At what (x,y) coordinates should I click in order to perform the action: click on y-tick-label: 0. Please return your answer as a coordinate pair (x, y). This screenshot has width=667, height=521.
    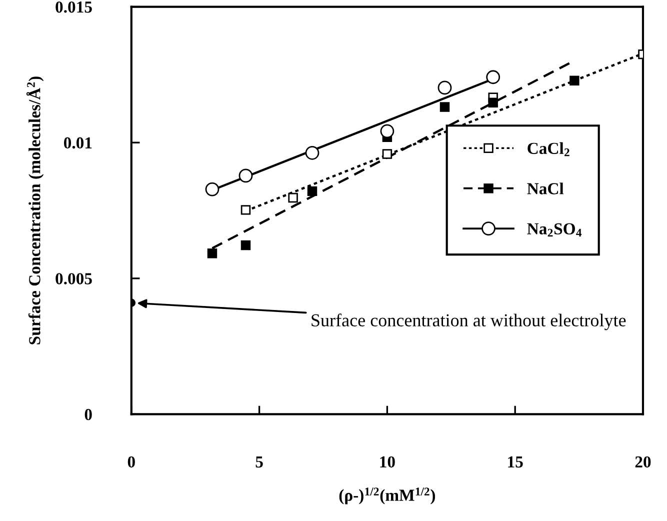
    Looking at the image, I should click on (88, 414).